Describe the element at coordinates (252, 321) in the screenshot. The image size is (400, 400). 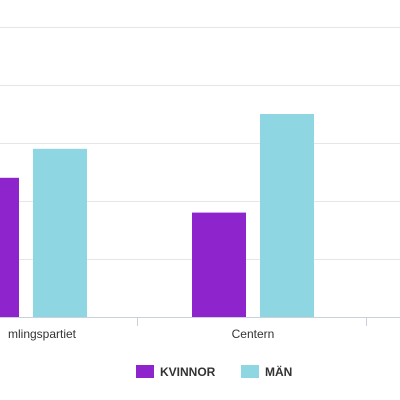
I see `x-axis-ticks` at that location.